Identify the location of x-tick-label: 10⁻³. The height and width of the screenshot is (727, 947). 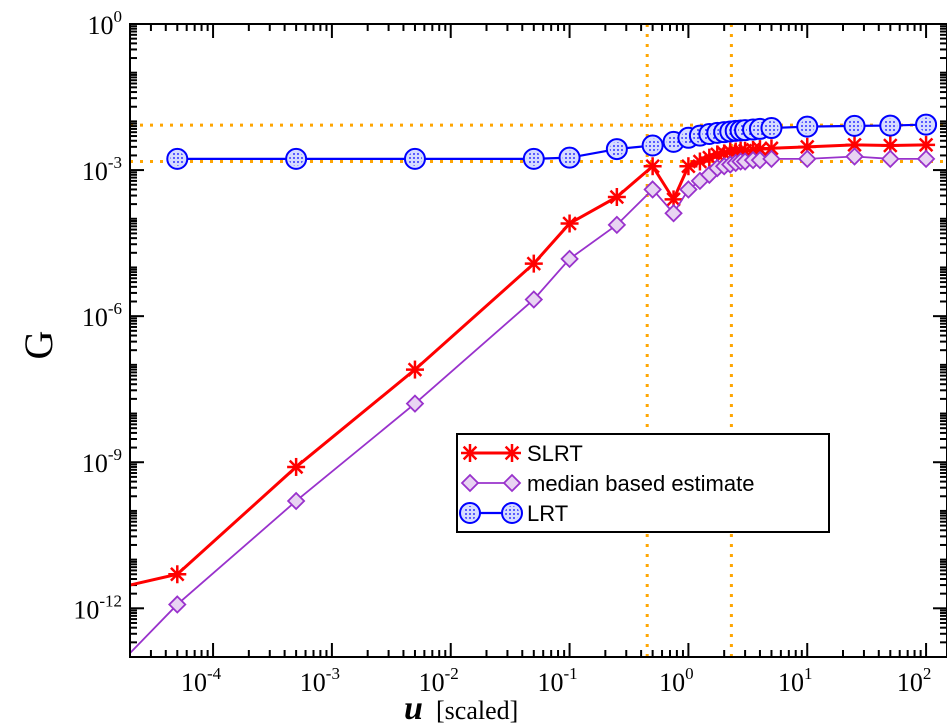
(320, 680).